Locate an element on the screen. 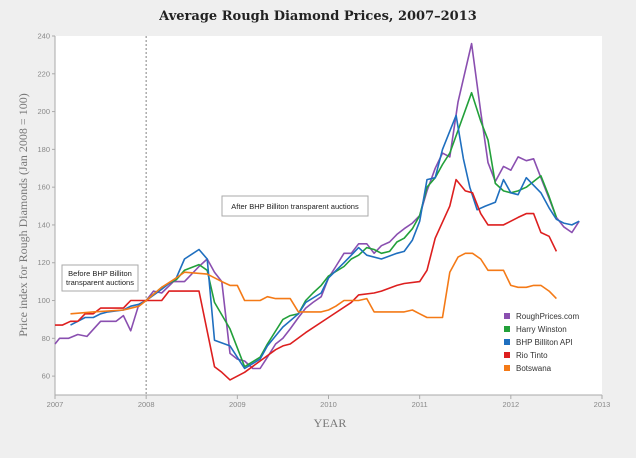 The height and width of the screenshot is (458, 636). y-tick-label: 160 is located at coordinates (43, 187).